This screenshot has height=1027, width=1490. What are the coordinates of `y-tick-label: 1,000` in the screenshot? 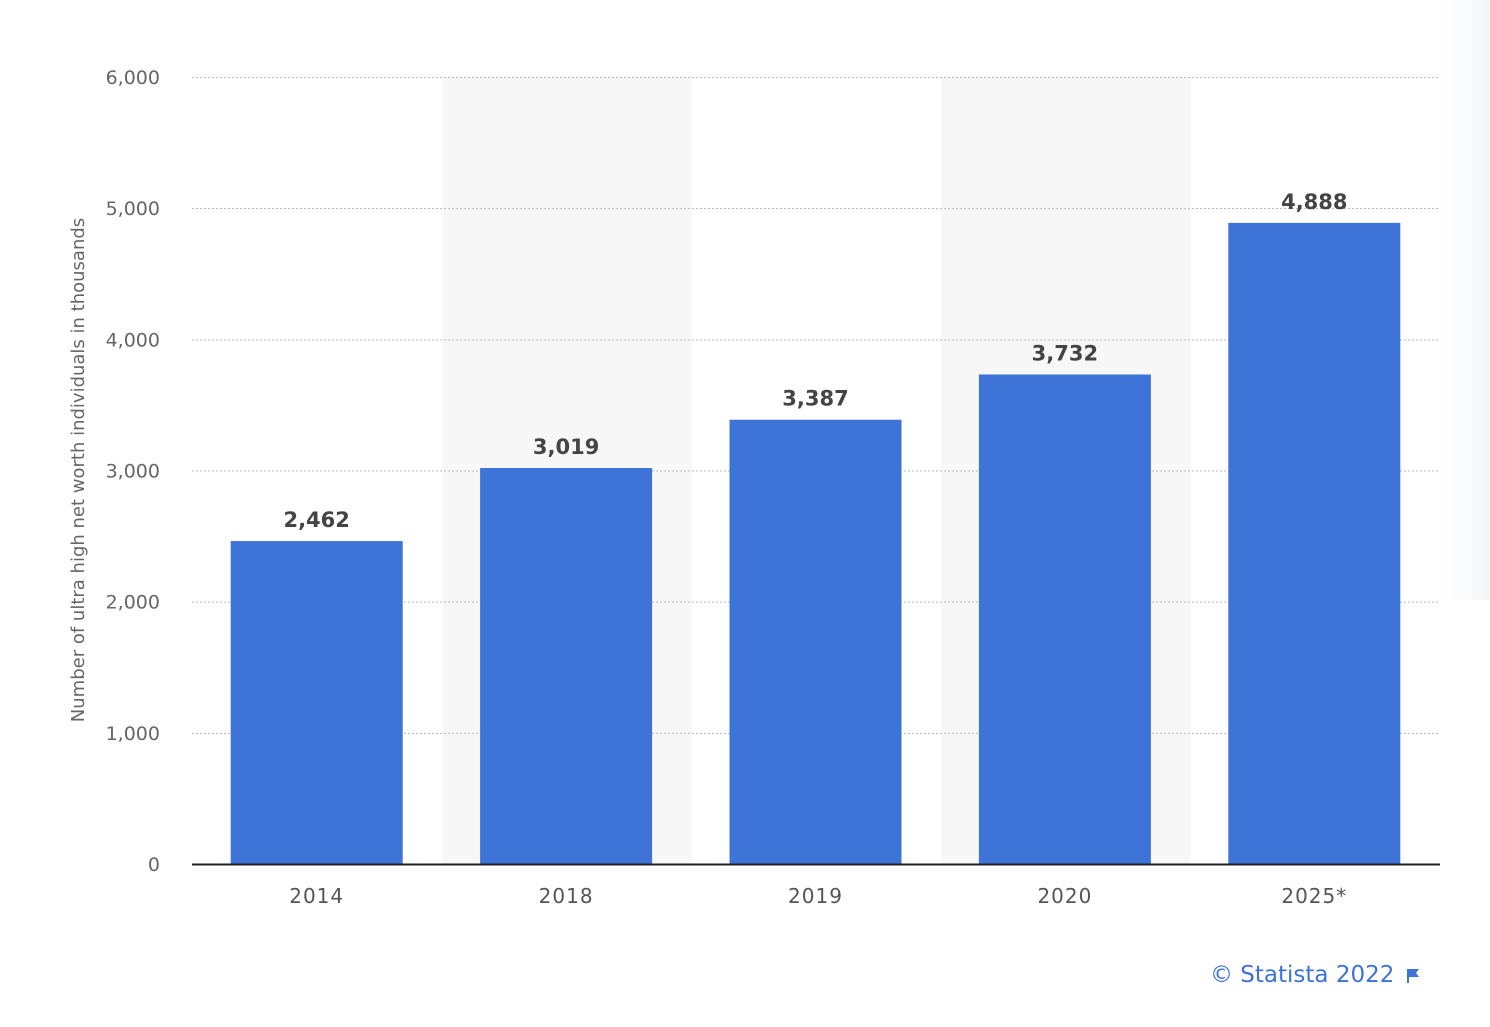 It's located at (133, 734).